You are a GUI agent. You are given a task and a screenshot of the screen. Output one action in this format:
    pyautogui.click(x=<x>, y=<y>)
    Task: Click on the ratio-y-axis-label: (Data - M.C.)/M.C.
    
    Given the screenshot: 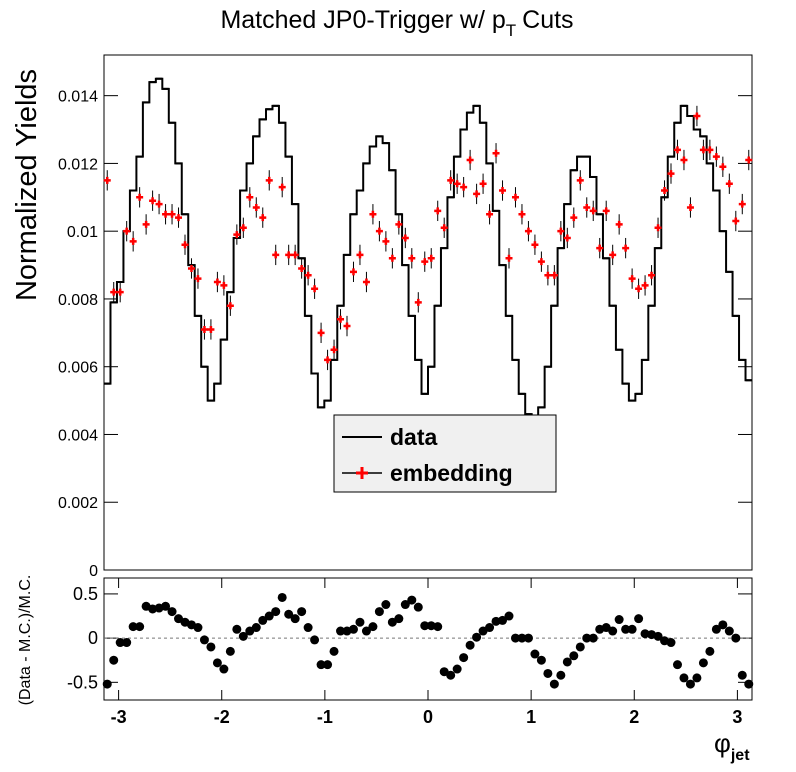 What is the action you would take?
    pyautogui.click(x=25, y=640)
    